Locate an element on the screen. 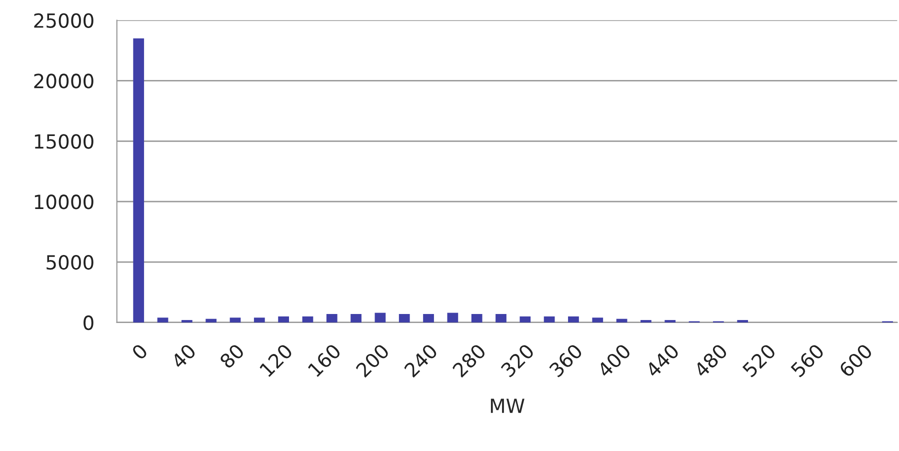 Image resolution: width=899 pixels, height=451 pixels. x-tick-label: 200 is located at coordinates (372, 360).